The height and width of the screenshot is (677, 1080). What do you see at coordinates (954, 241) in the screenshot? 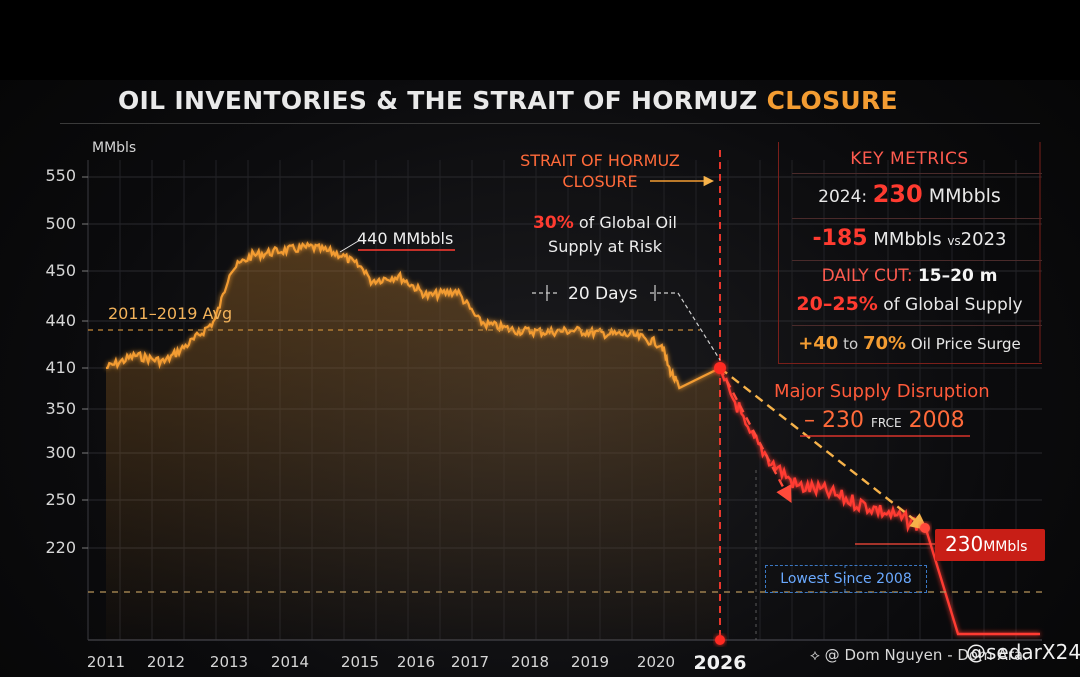
I see `km-row2-small: vs` at bounding box center [954, 241].